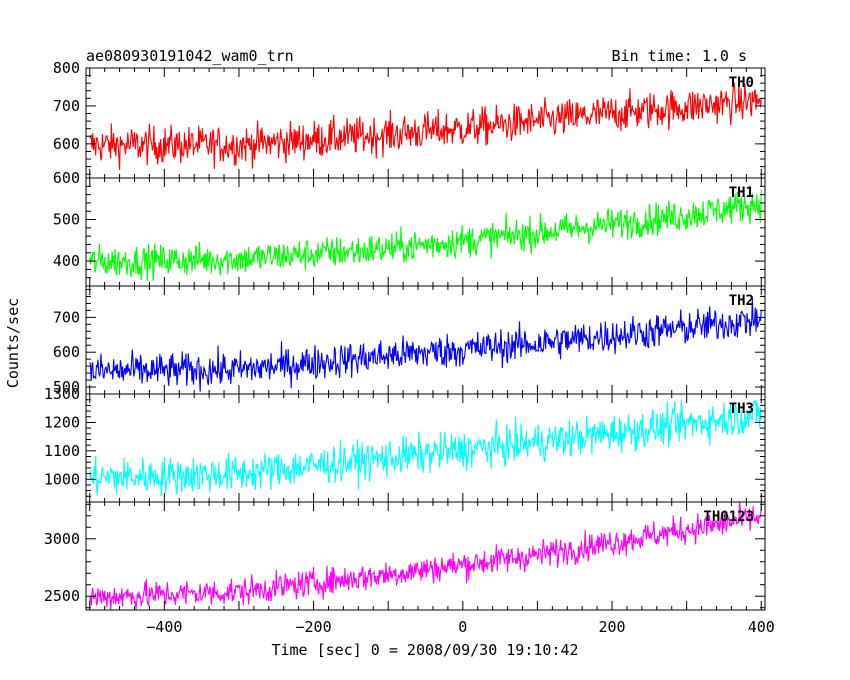 This screenshot has width=850, height=680. Describe the element at coordinates (62, 422) in the screenshot. I see `y-tick-label: 1200` at that location.